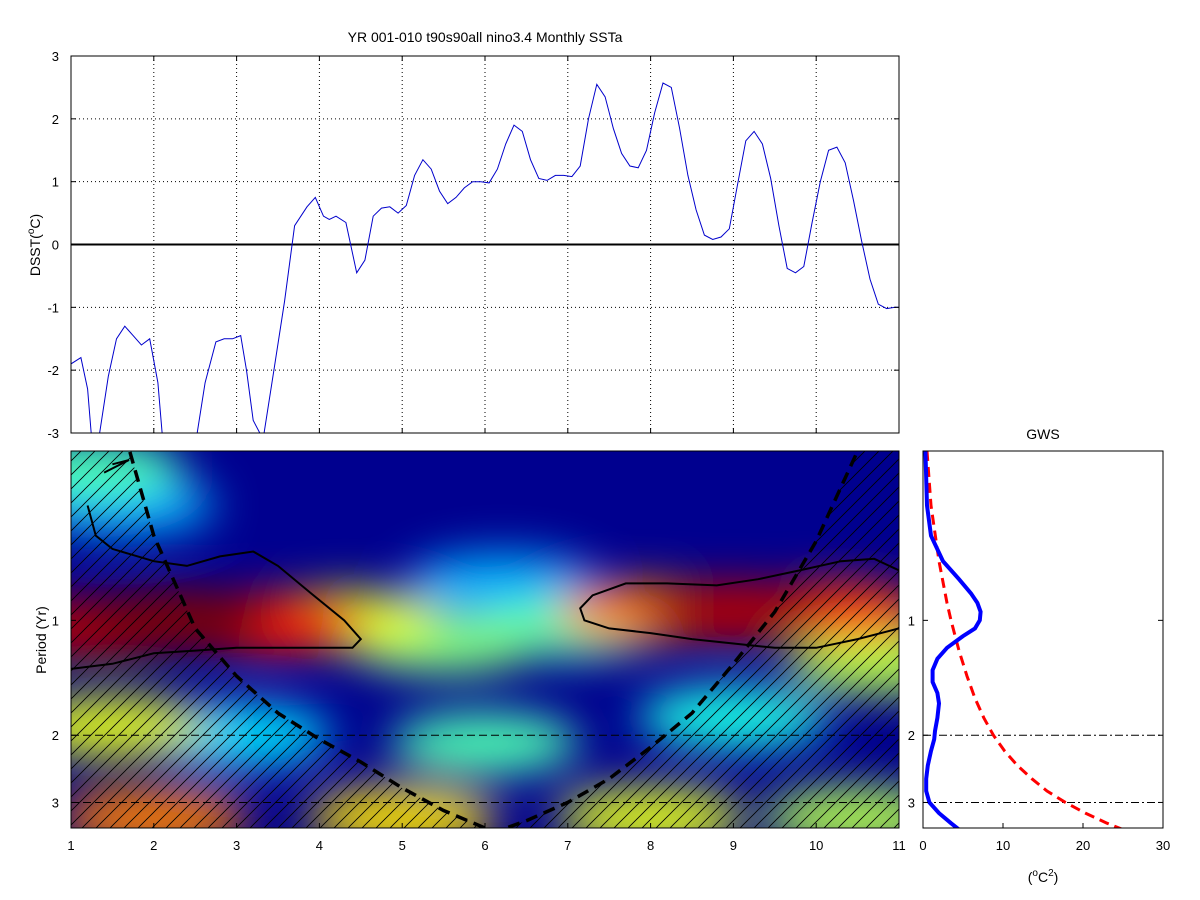 Image resolution: width=1200 pixels, height=900 pixels. Describe the element at coordinates (1042, 434) in the screenshot. I see `gws-title: GWS` at that location.